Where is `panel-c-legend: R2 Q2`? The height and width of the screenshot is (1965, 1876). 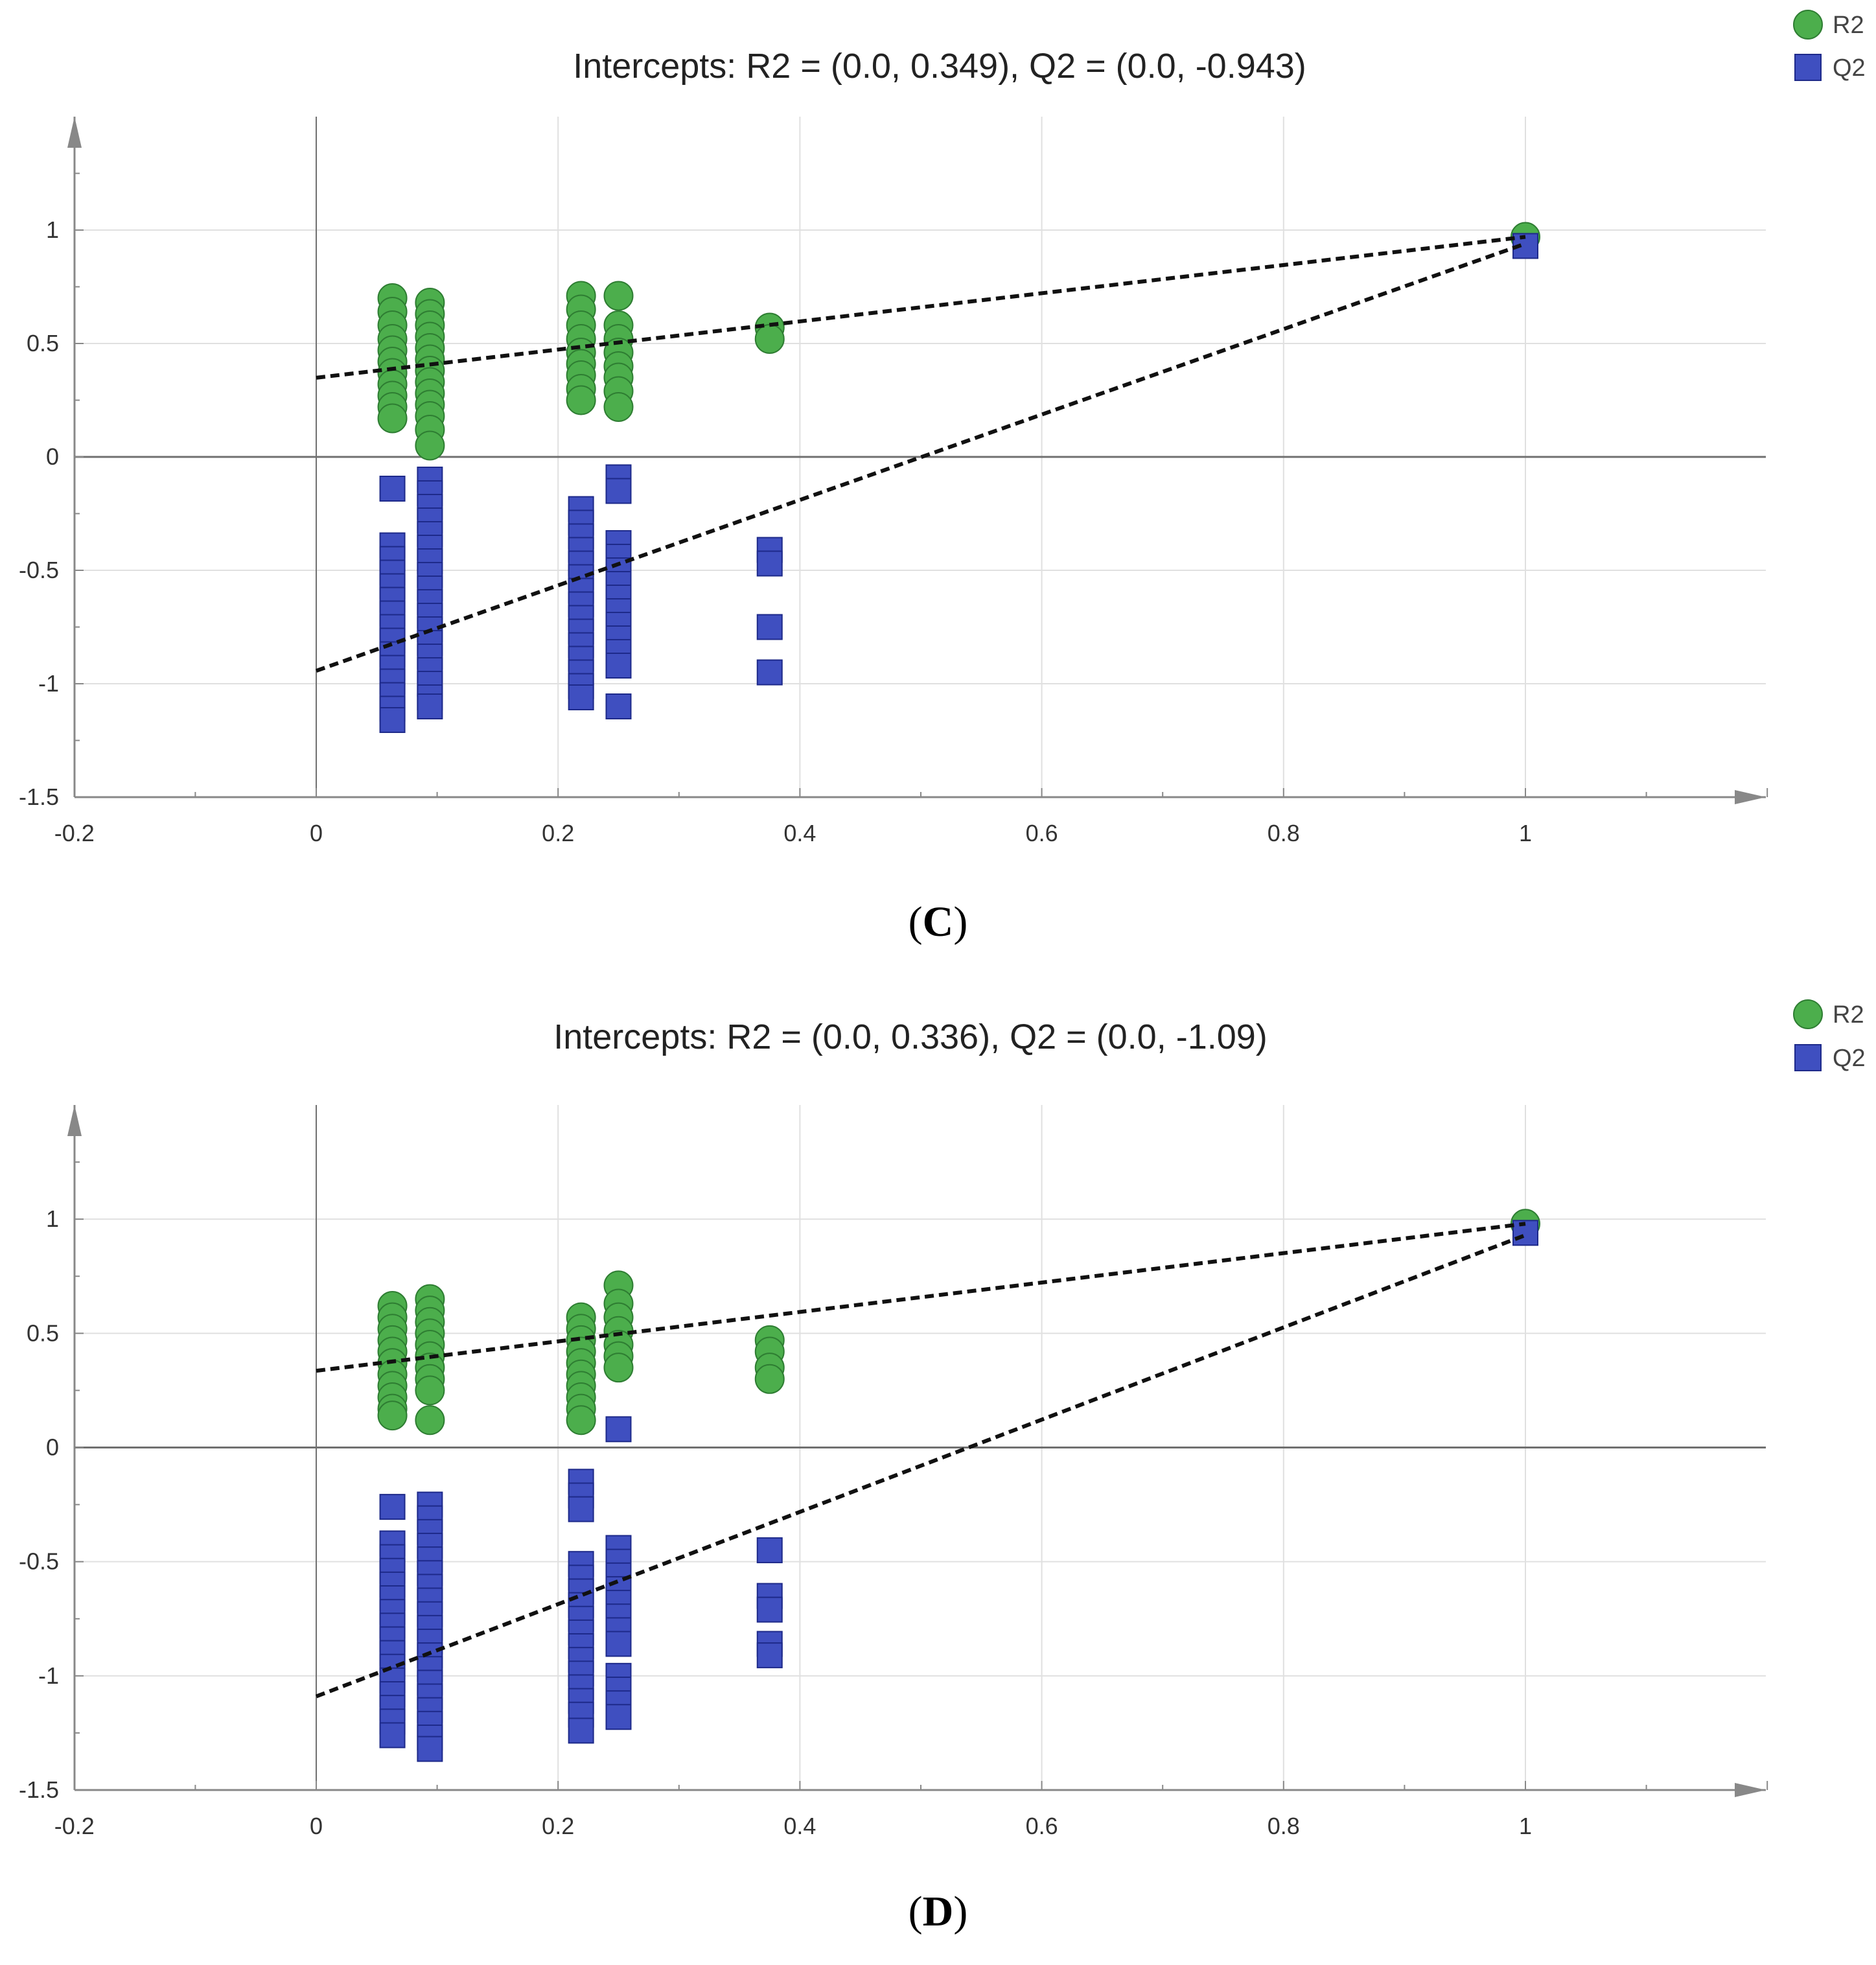 panel-c-legend: R2 Q2 is located at coordinates (1829, 46).